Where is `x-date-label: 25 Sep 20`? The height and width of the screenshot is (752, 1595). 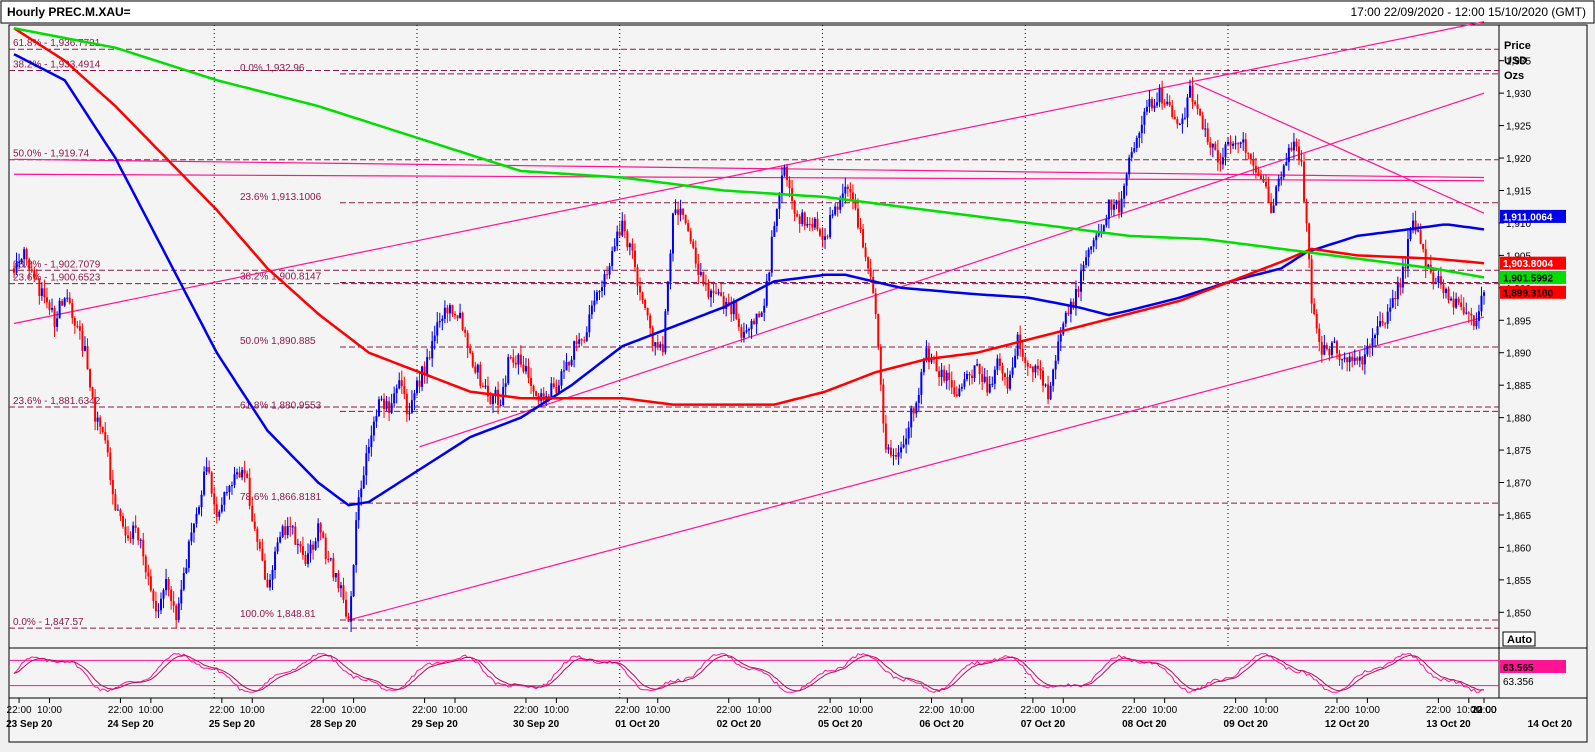 x-date-label: 25 Sep 20 is located at coordinates (232, 724).